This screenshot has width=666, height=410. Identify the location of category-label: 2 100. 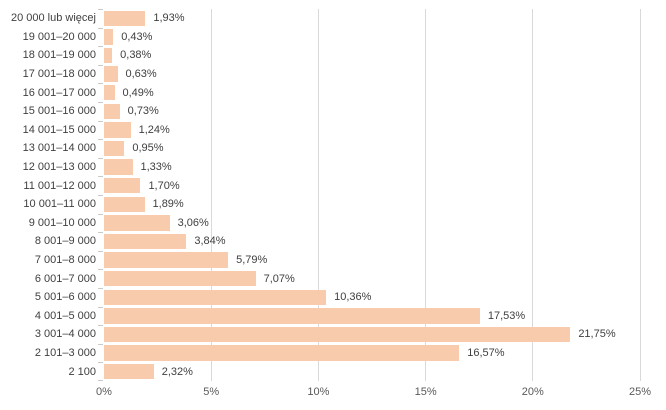
(82, 371).